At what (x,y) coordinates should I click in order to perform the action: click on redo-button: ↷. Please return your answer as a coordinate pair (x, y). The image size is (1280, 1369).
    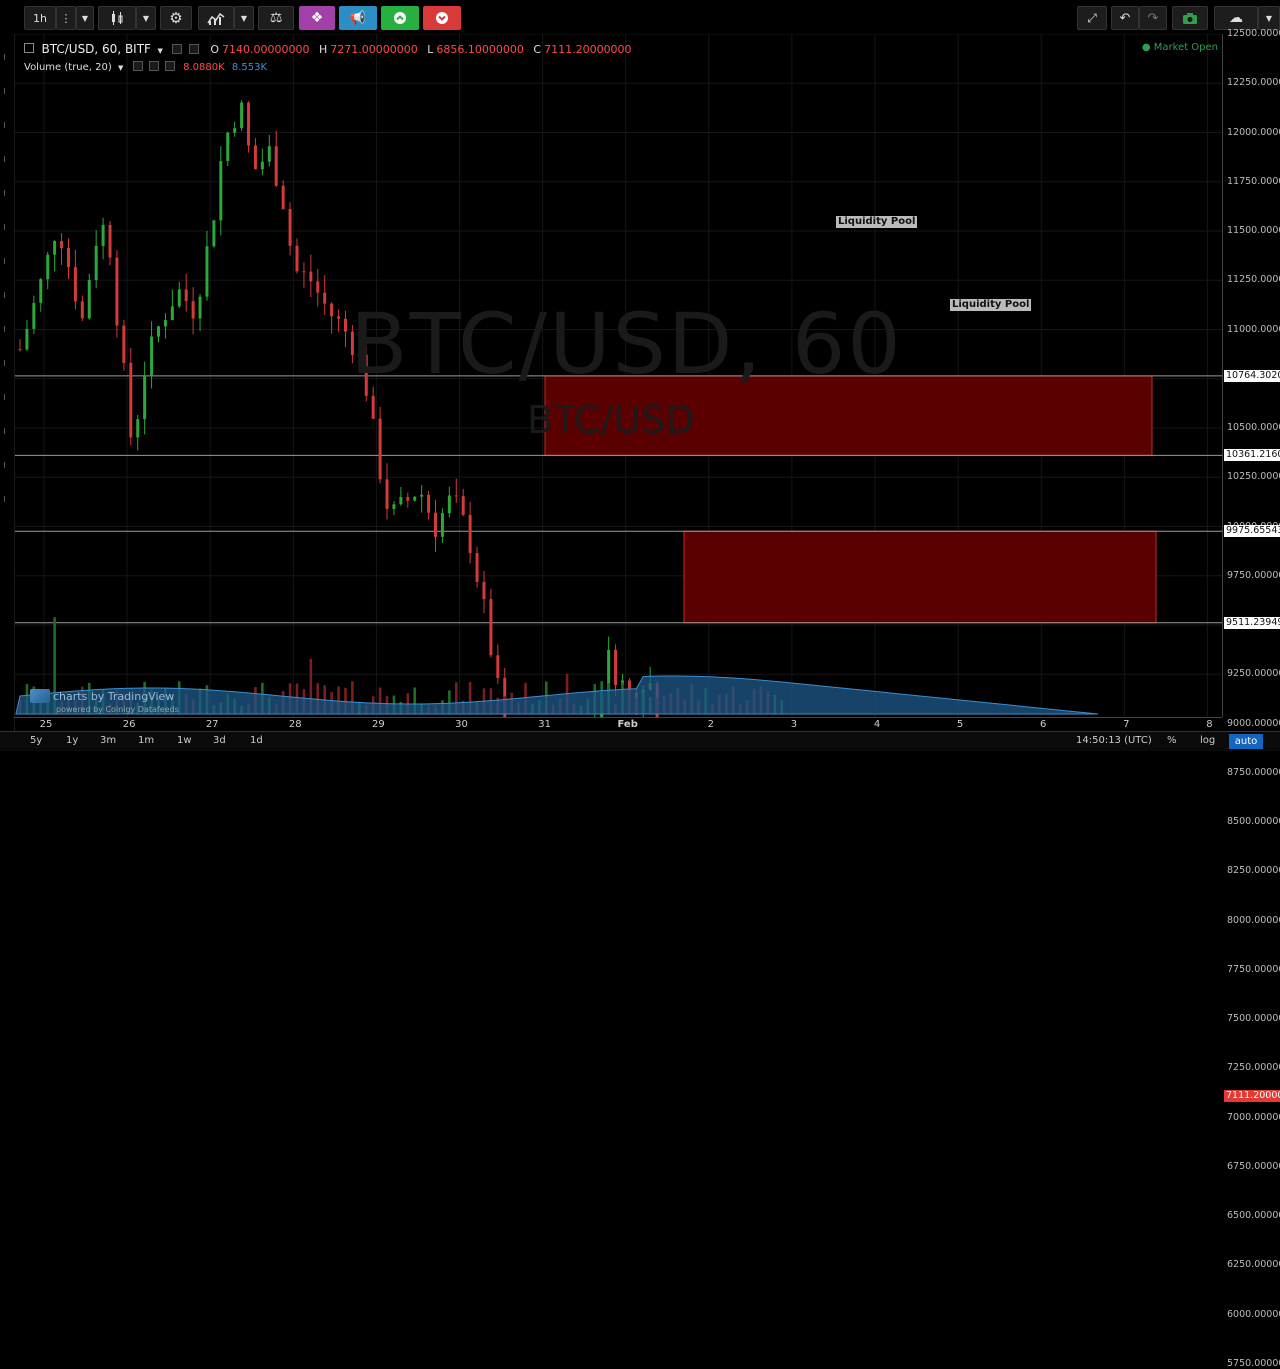
    Looking at the image, I should click on (1153, 18).